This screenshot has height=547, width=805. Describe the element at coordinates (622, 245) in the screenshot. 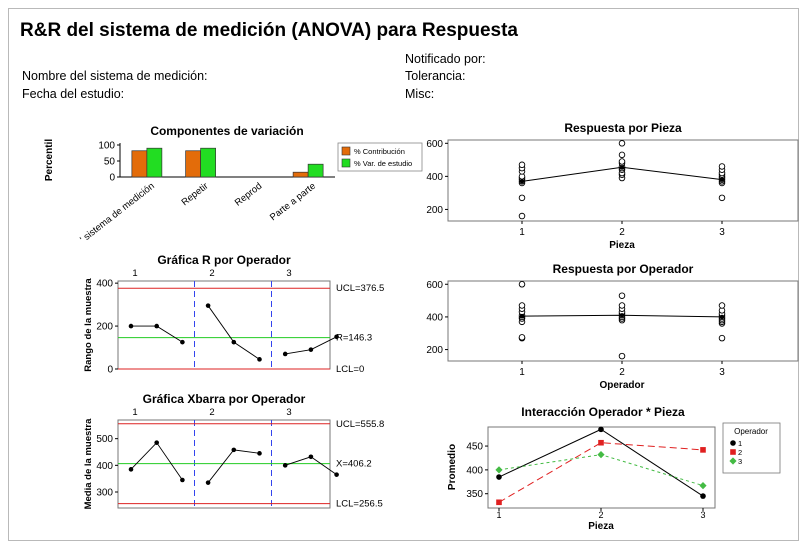

I see `response-by-part-xlabel: Pieza` at that location.